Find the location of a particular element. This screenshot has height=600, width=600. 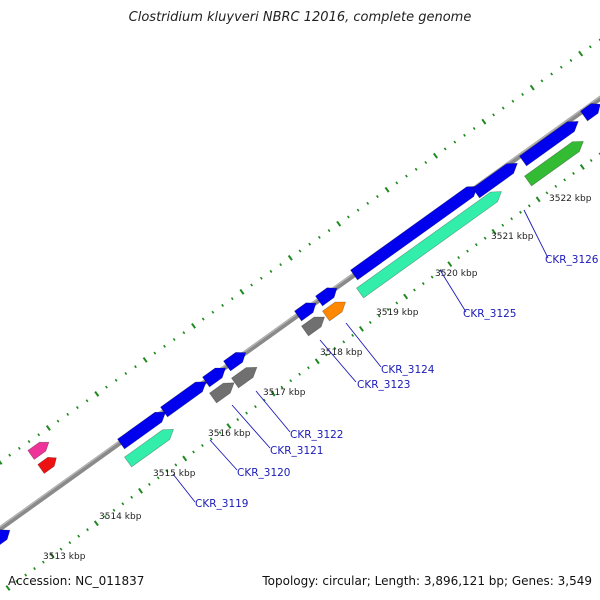

gene-label-ckr-3123: CKR_3123 is located at coordinates (383, 385).